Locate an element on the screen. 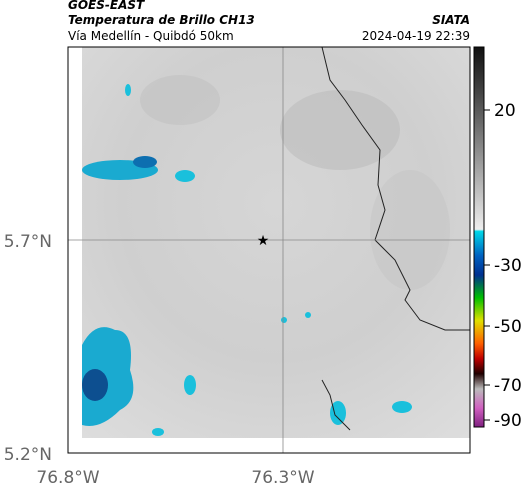  colorbar-label: -30 is located at coordinates (508, 266).